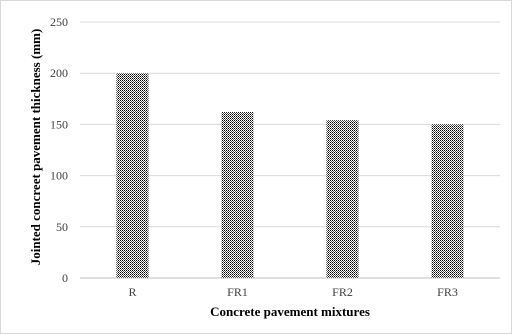  What do you see at coordinates (65, 278) in the screenshot?
I see `y-tick-label: 0` at bounding box center [65, 278].